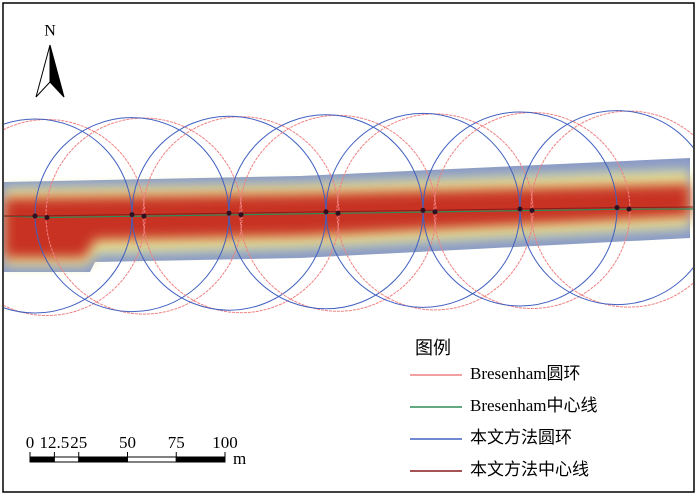 The height and width of the screenshot is (496, 700). Describe the element at coordinates (239, 458) in the screenshot. I see `scale-unit: m` at that location.